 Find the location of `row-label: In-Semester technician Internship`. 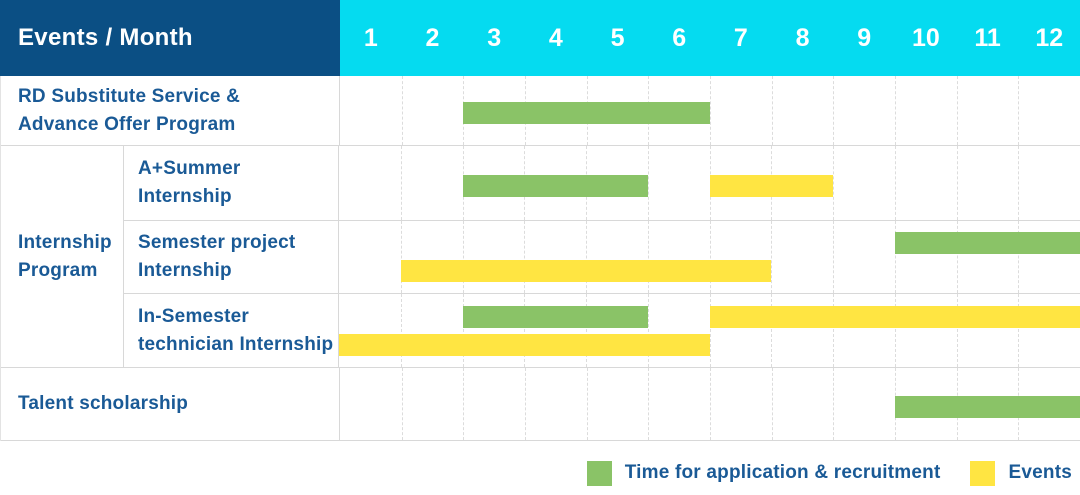

row-label: In-Semester technician Internship is located at coordinates (235, 330).